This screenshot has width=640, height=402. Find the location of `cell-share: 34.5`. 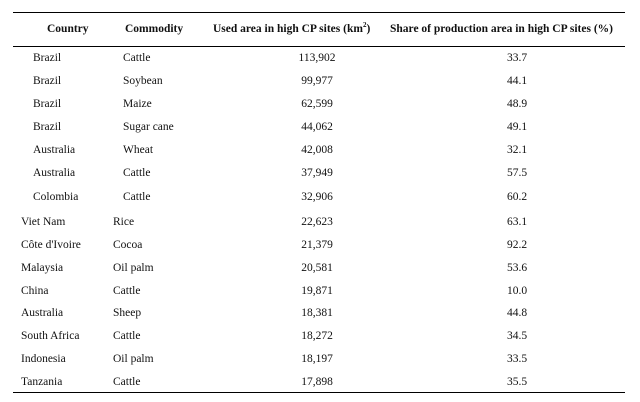

cell-share: 34.5 is located at coordinates (517, 336).